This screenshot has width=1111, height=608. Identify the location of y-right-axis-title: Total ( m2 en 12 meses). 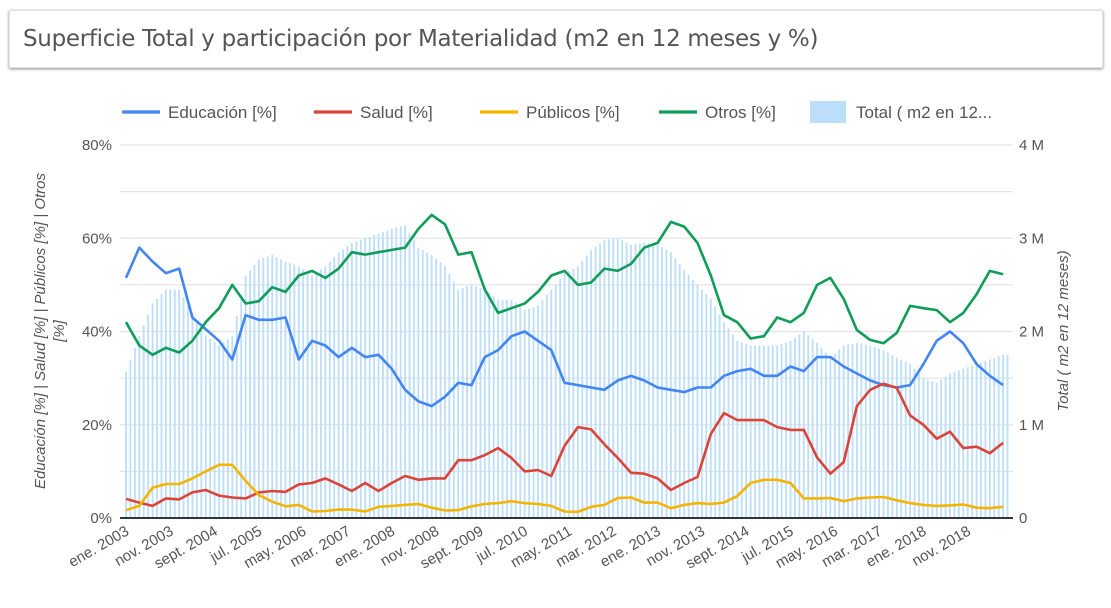
(1063, 330).